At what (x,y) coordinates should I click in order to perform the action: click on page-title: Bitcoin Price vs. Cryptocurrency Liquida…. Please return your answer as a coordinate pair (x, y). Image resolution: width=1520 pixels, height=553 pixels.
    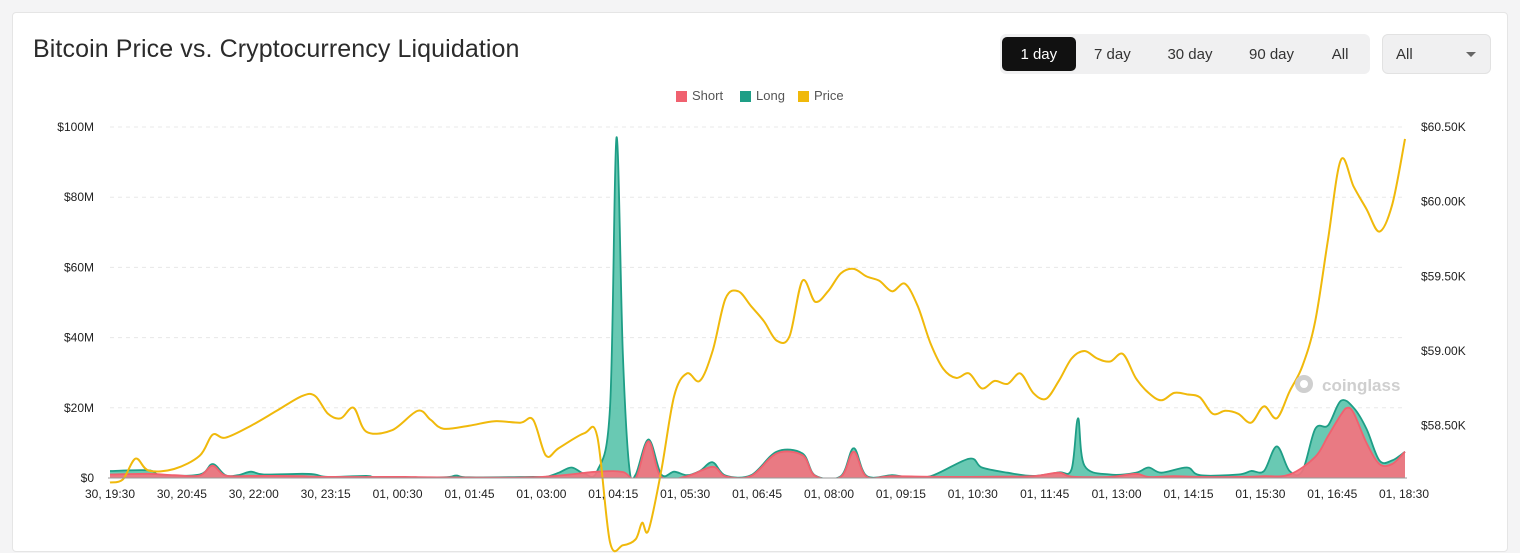
    Looking at the image, I should click on (276, 49).